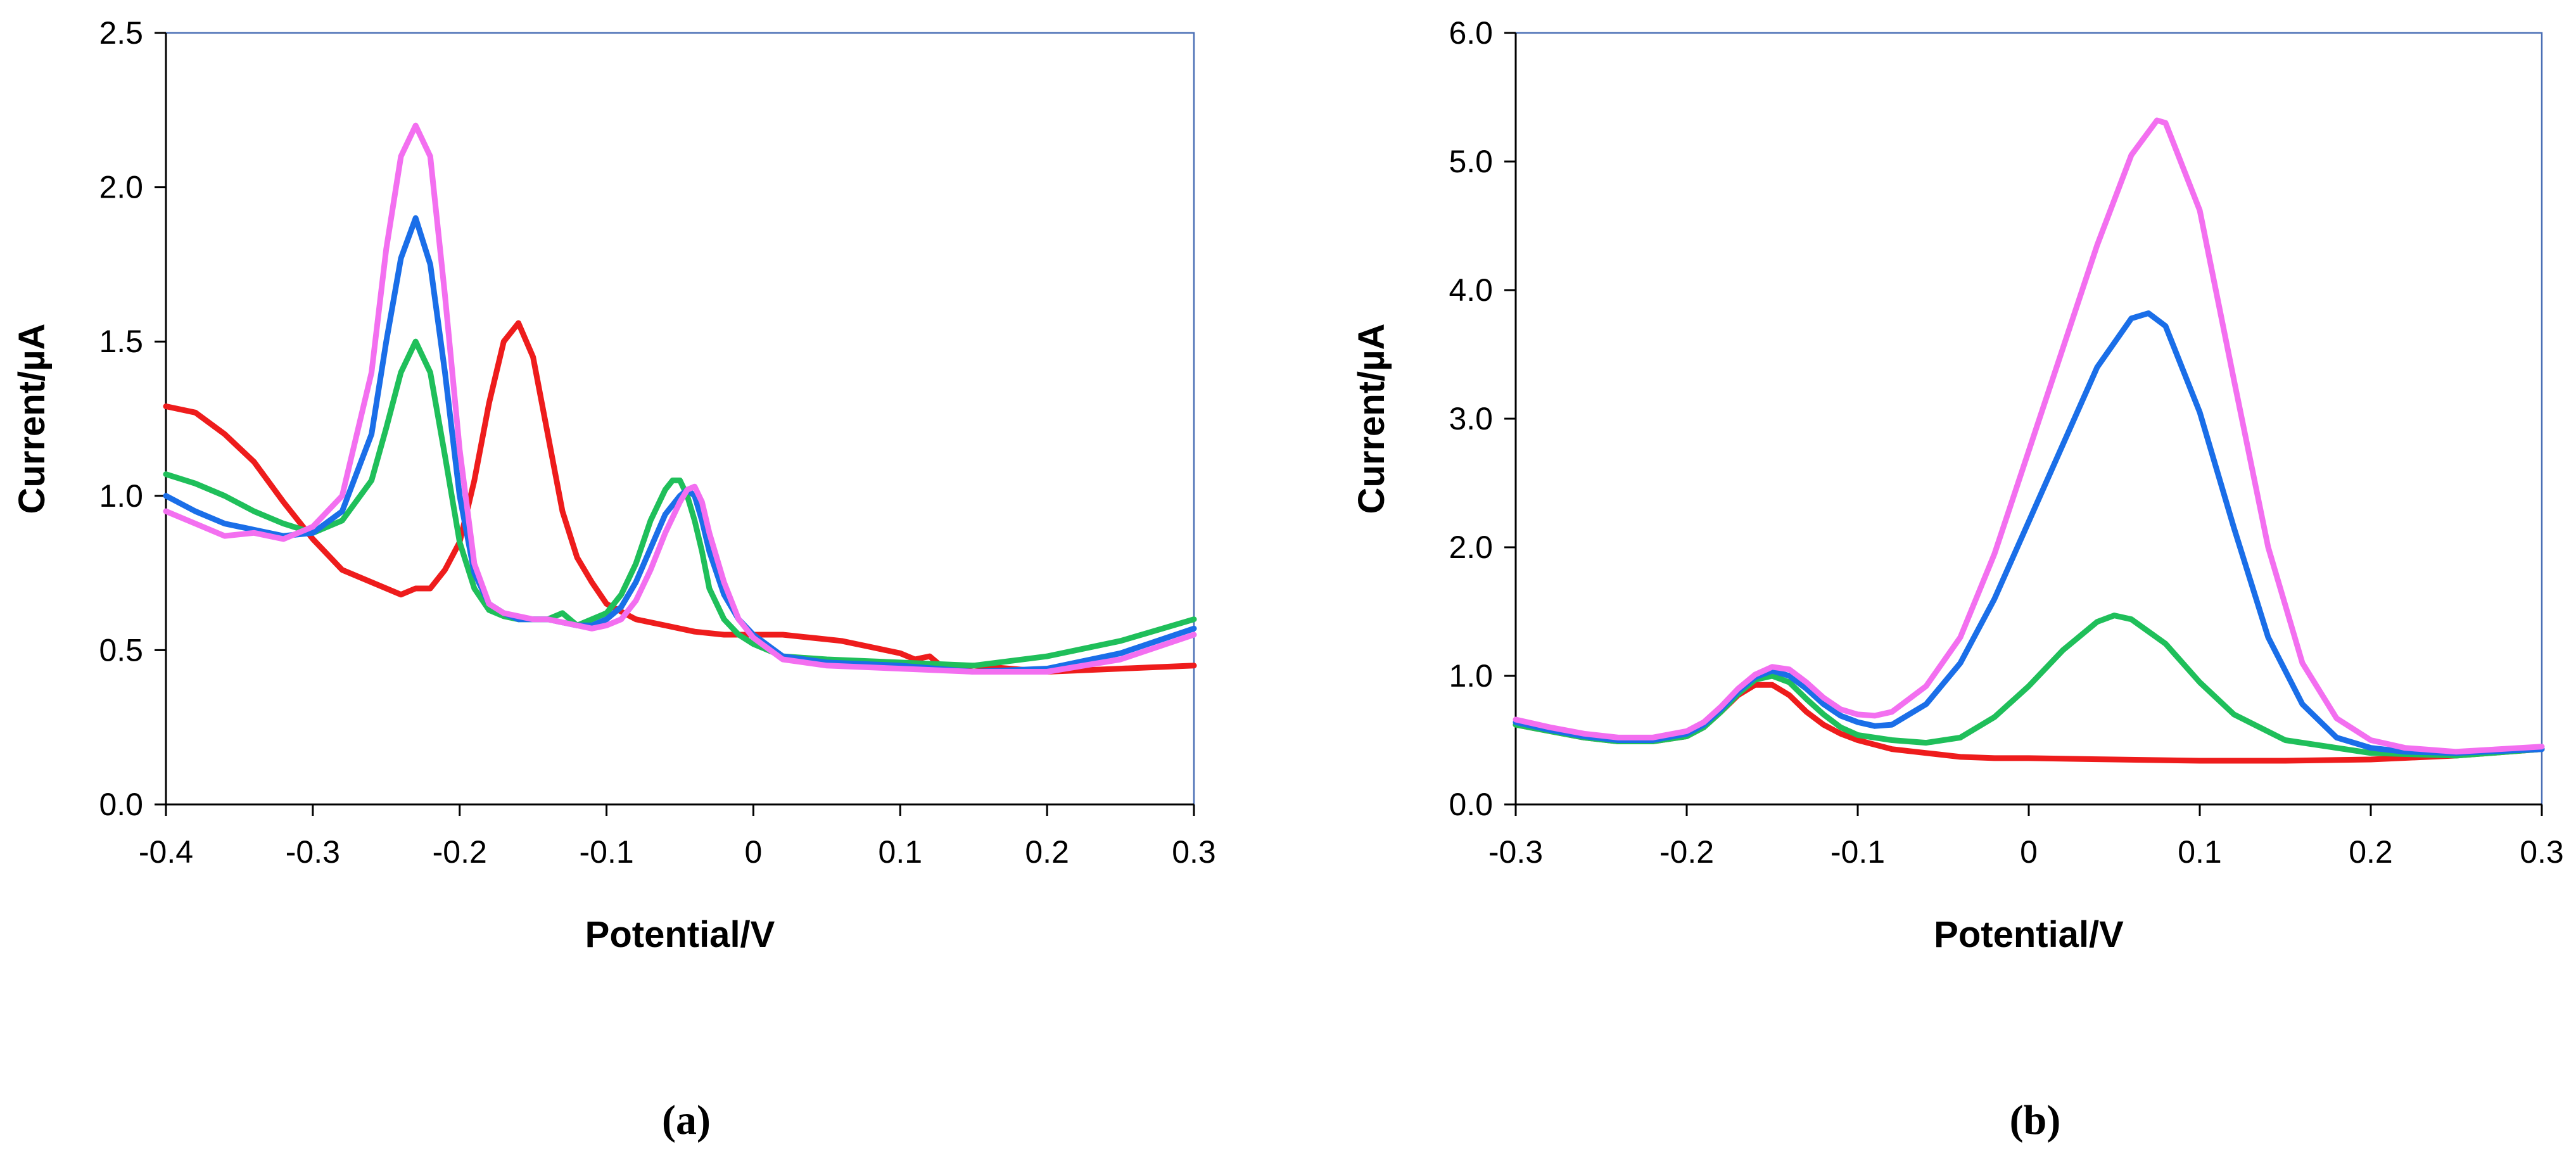  I want to click on y-tick-label: 6.0, so click(1471, 33).